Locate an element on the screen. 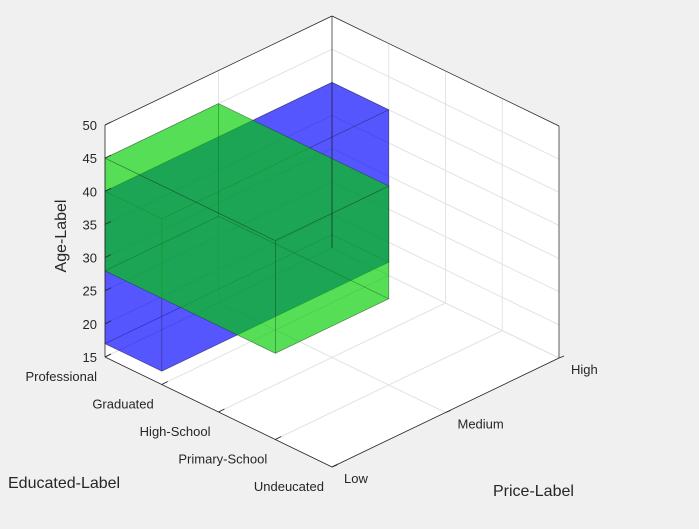 This screenshot has width=699, height=529. y-tick-label: Graduated is located at coordinates (122, 404).